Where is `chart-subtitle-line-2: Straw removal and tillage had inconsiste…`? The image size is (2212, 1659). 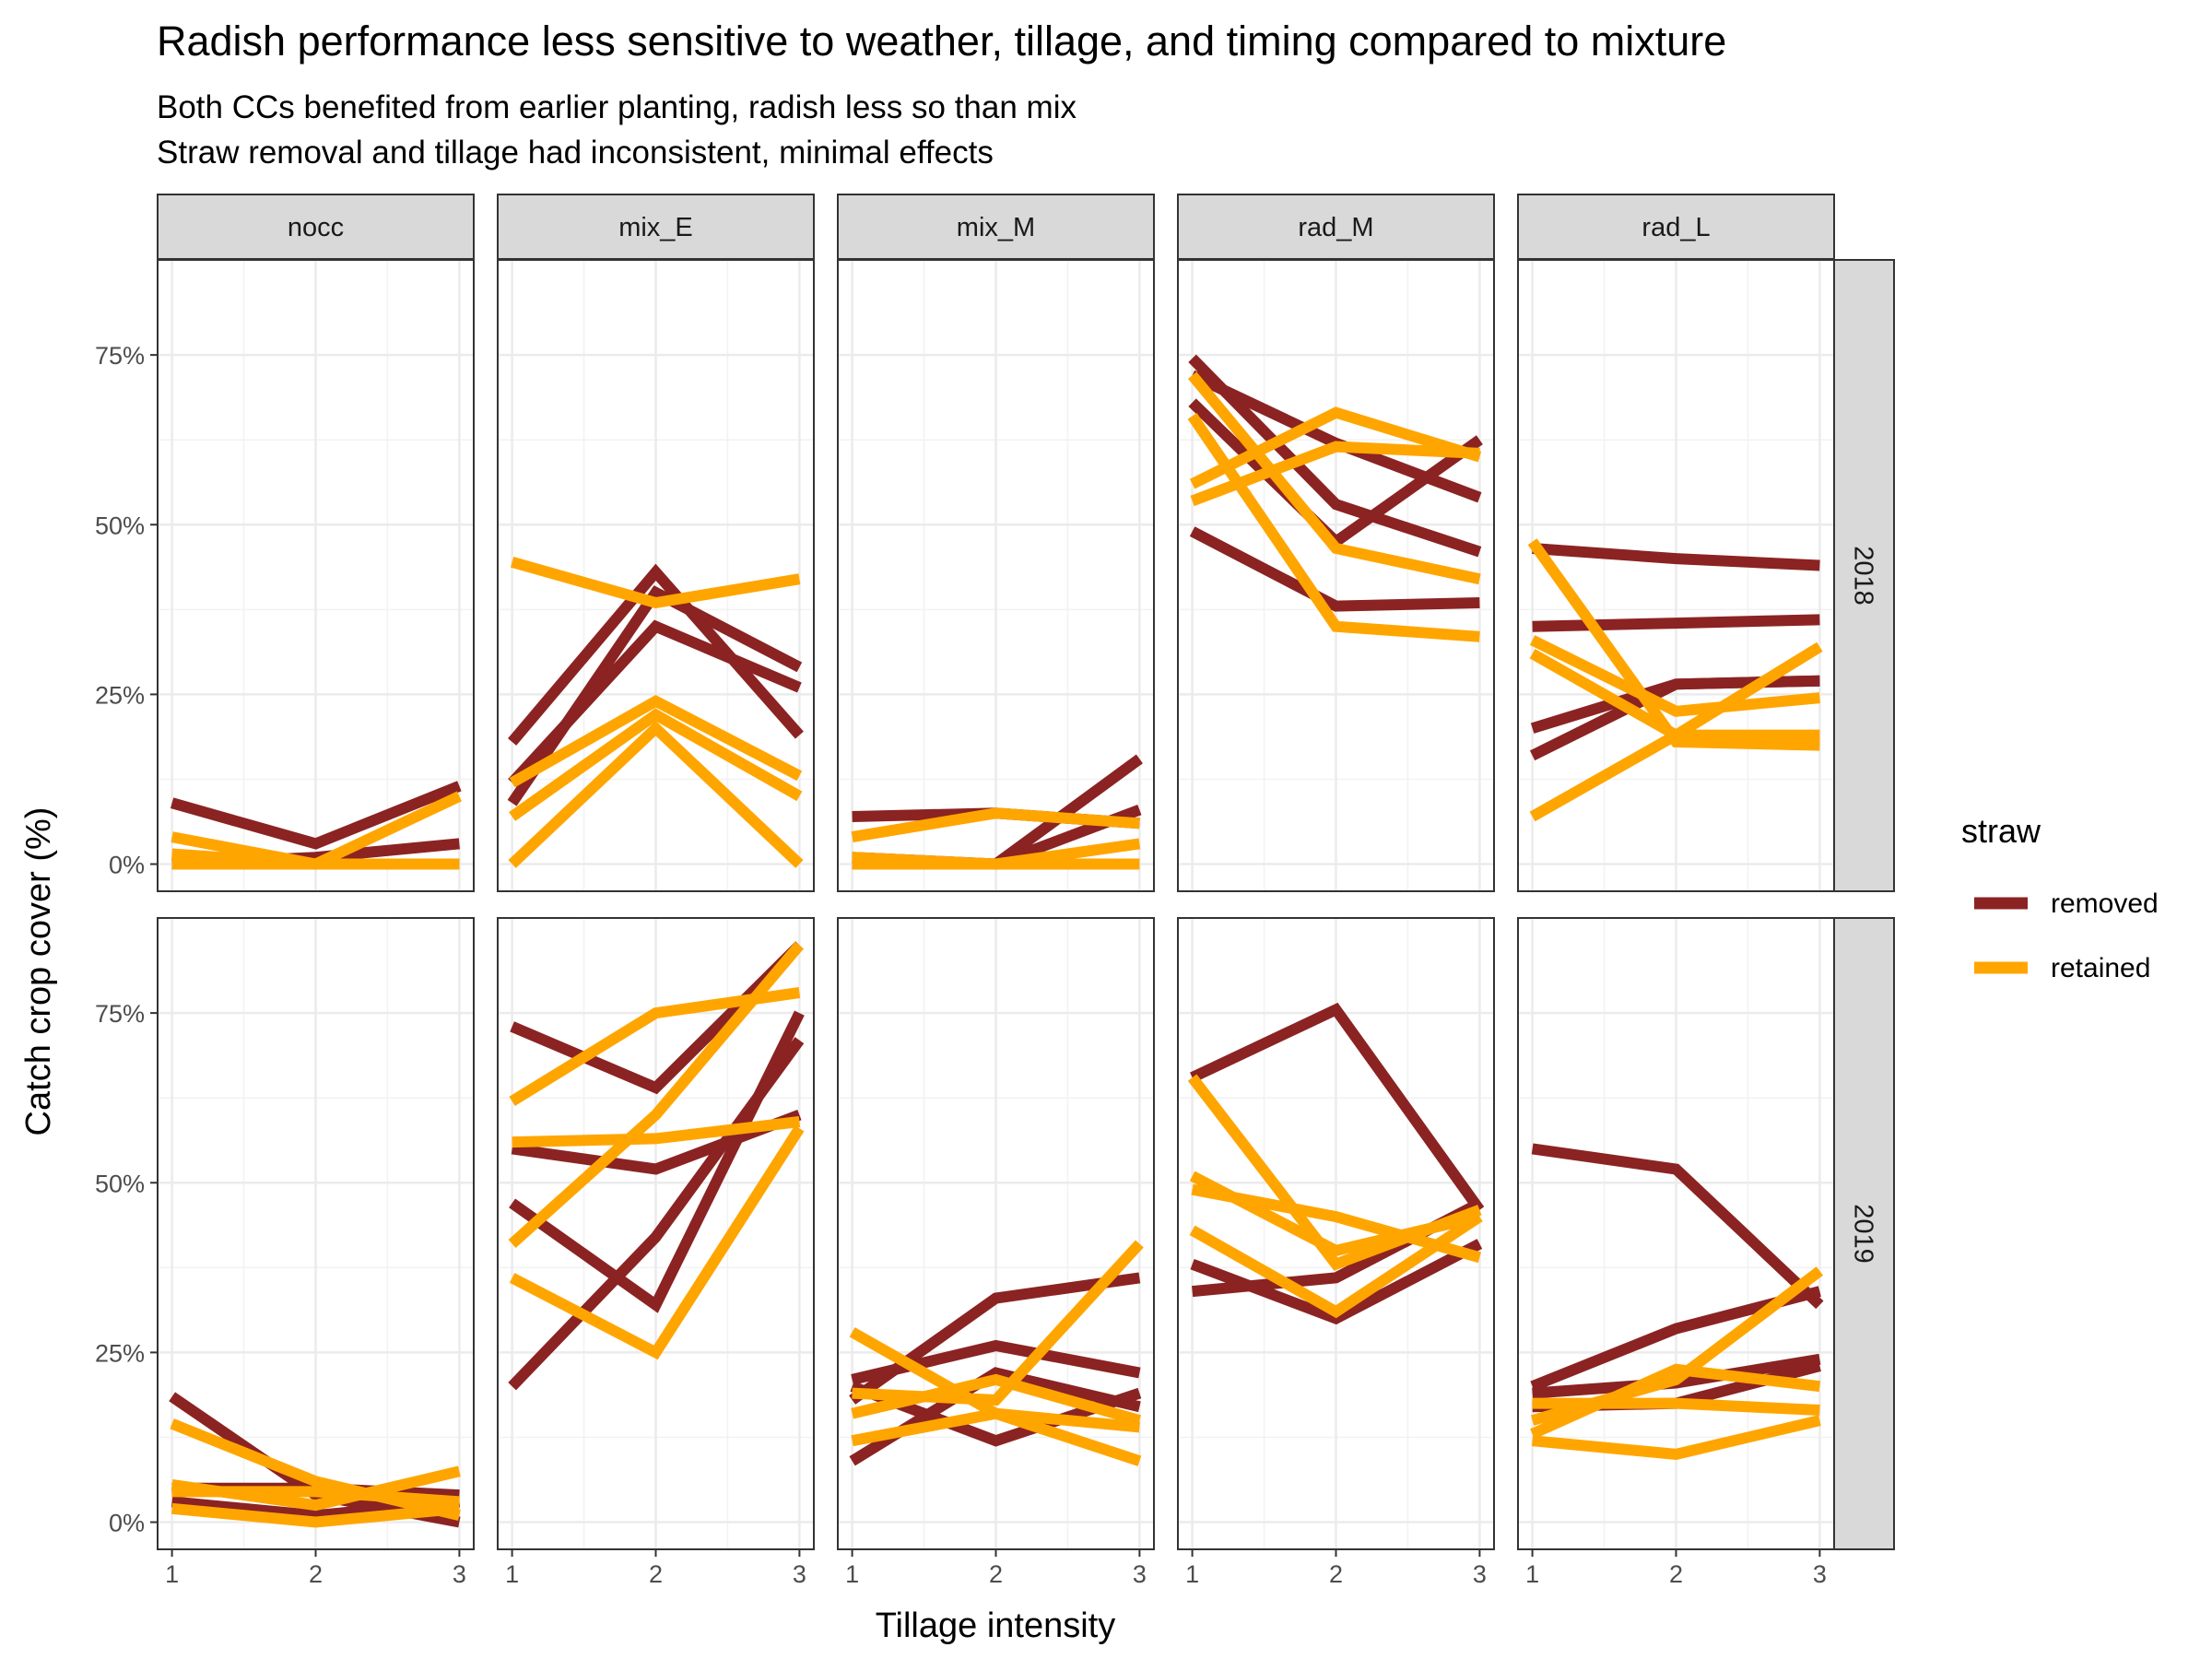 chart-subtitle-line-2: Straw removal and tillage had inconsiste… is located at coordinates (575, 153).